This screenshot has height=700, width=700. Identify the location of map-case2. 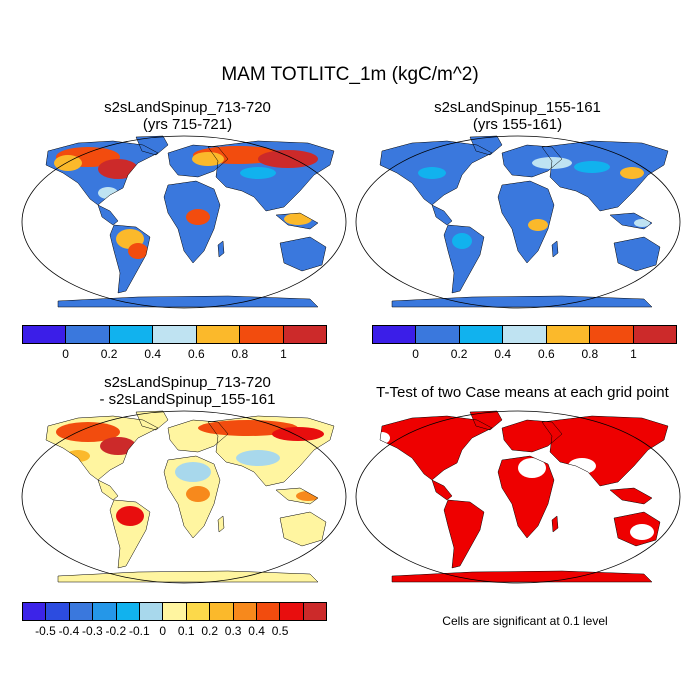
(518, 222).